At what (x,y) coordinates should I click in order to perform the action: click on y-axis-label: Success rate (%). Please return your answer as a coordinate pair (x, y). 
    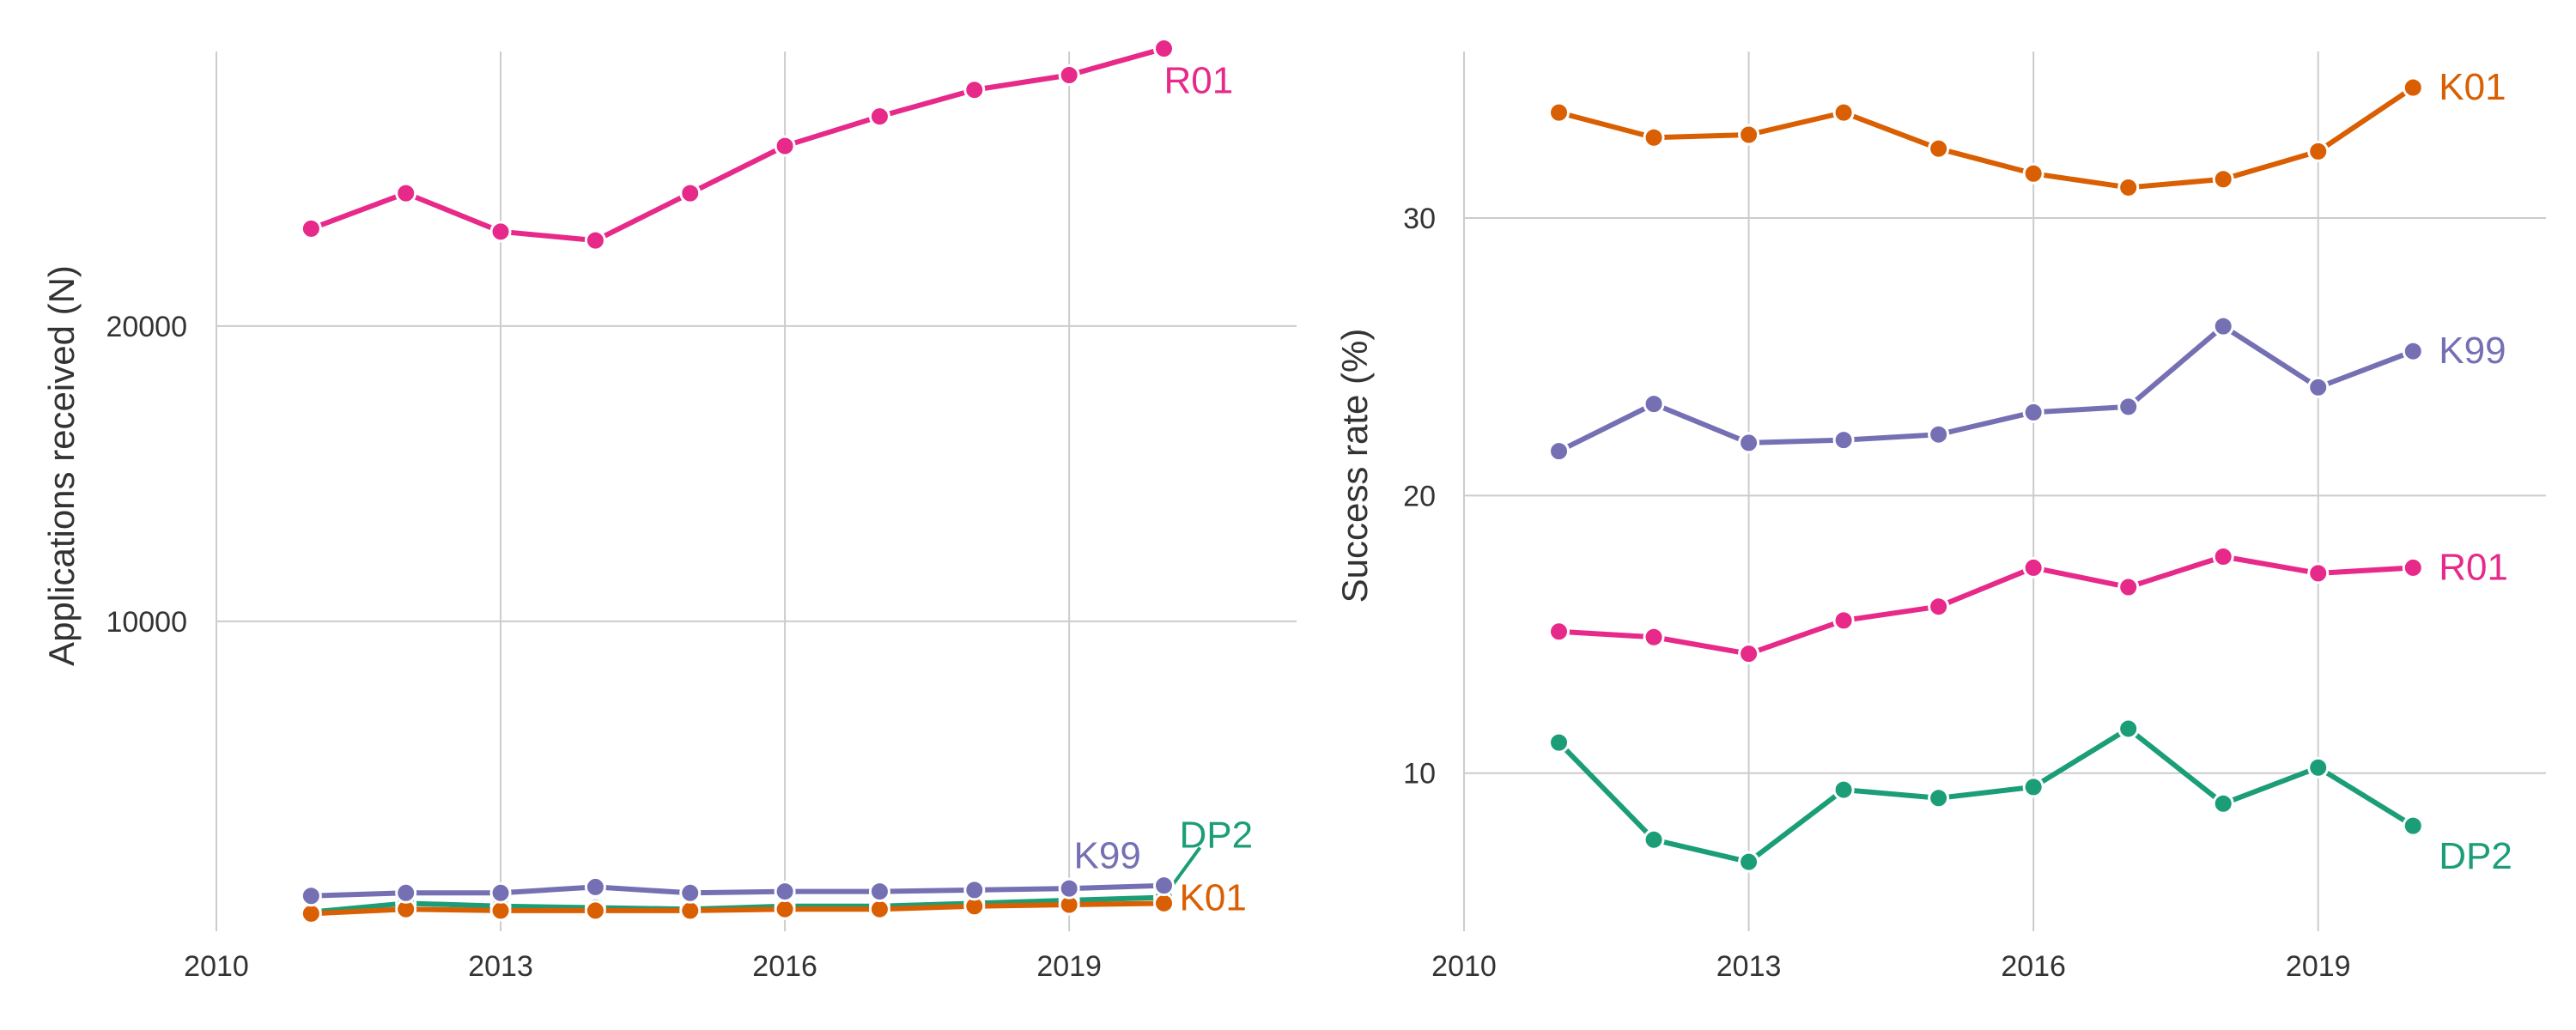
    Looking at the image, I should click on (1354, 466).